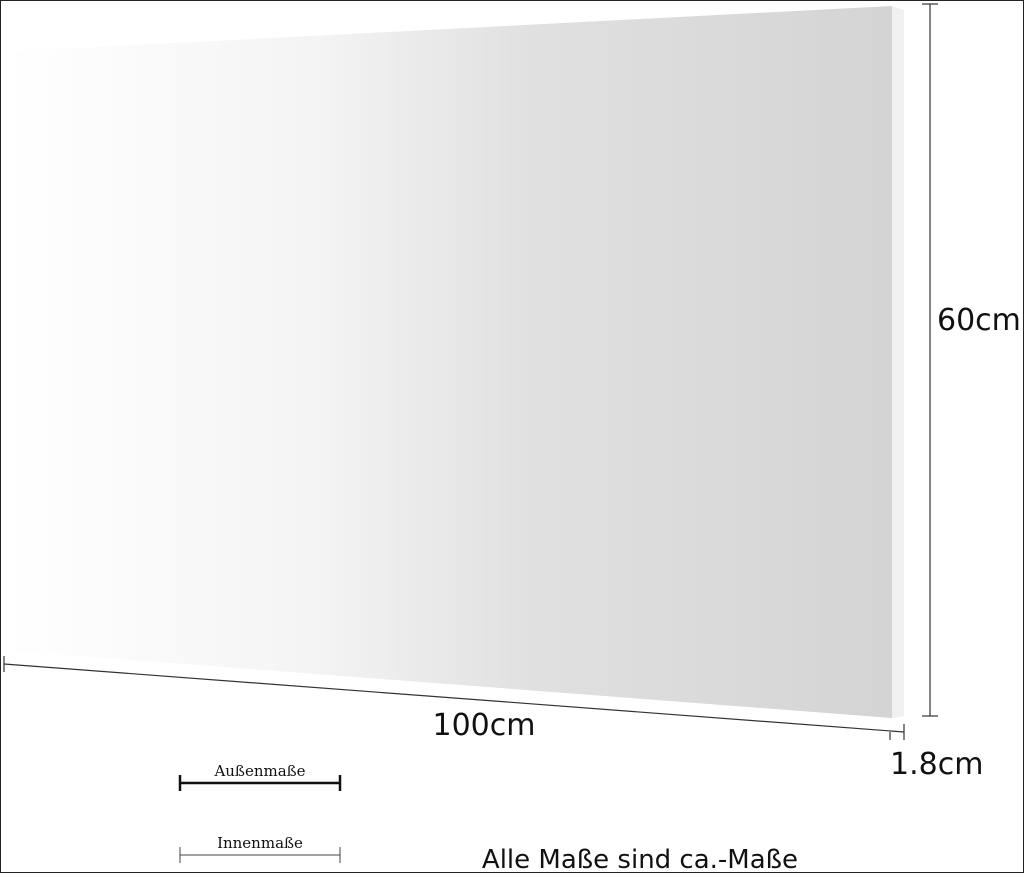  I want to click on outer-label: Außenmaße, so click(259, 771).